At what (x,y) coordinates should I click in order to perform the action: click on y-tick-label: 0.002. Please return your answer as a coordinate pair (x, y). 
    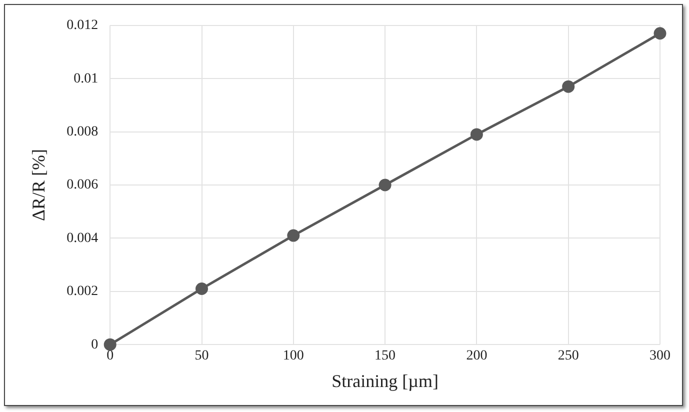
    Looking at the image, I should click on (82, 292).